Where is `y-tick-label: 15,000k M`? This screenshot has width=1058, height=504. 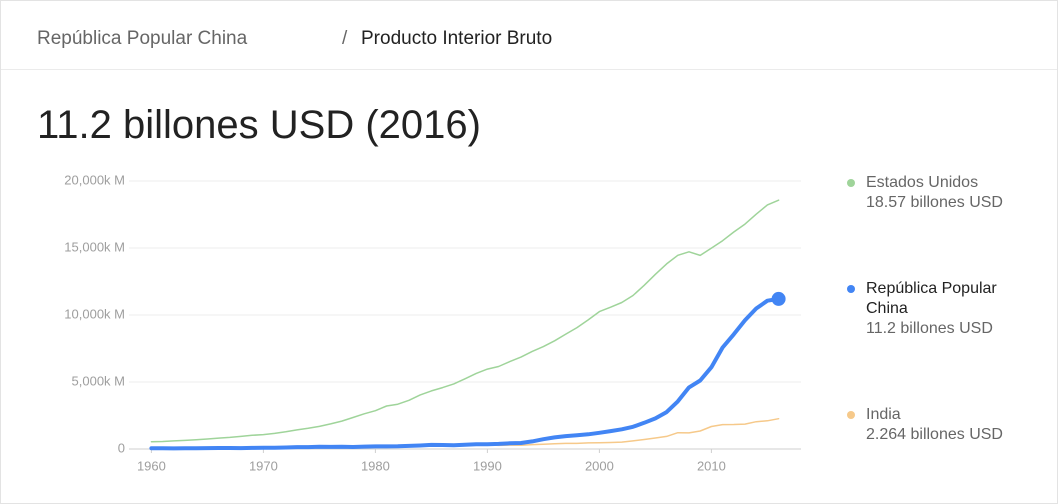
y-tick-label: 15,000k M is located at coordinates (94, 246).